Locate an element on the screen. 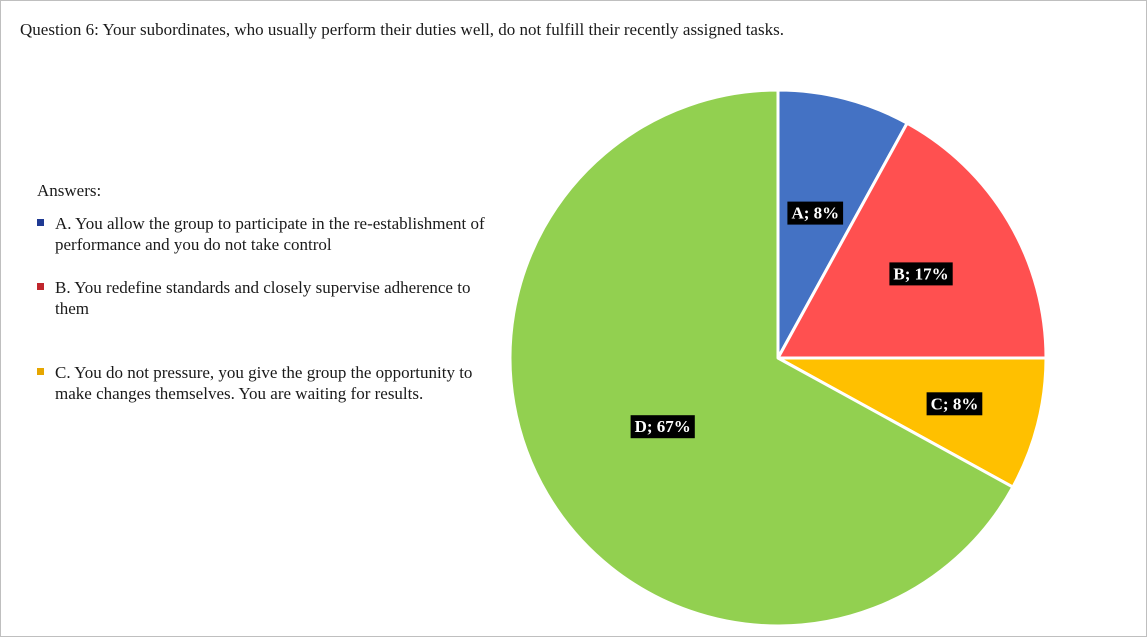 This screenshot has width=1147, height=637. data-label-d: D; 67% is located at coordinates (662, 427).